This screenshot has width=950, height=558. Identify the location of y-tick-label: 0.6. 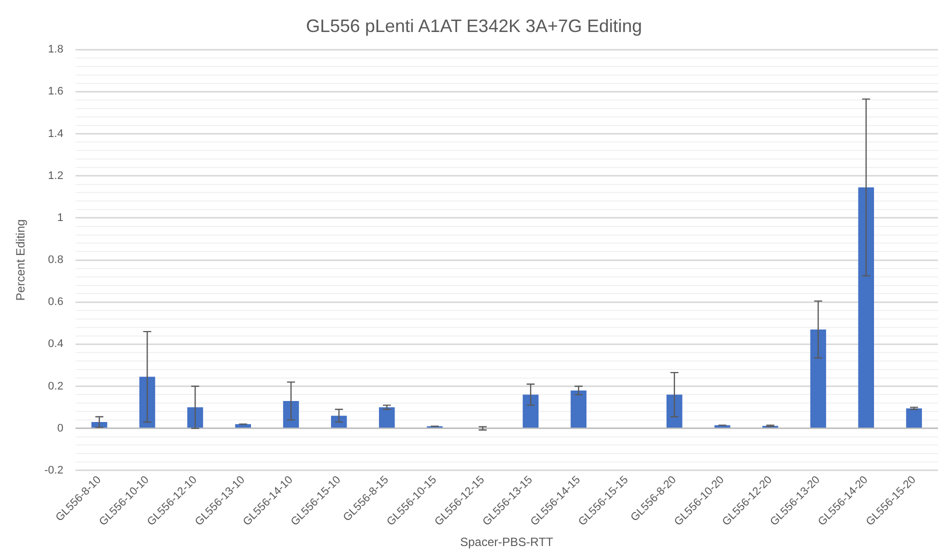
(56, 302).